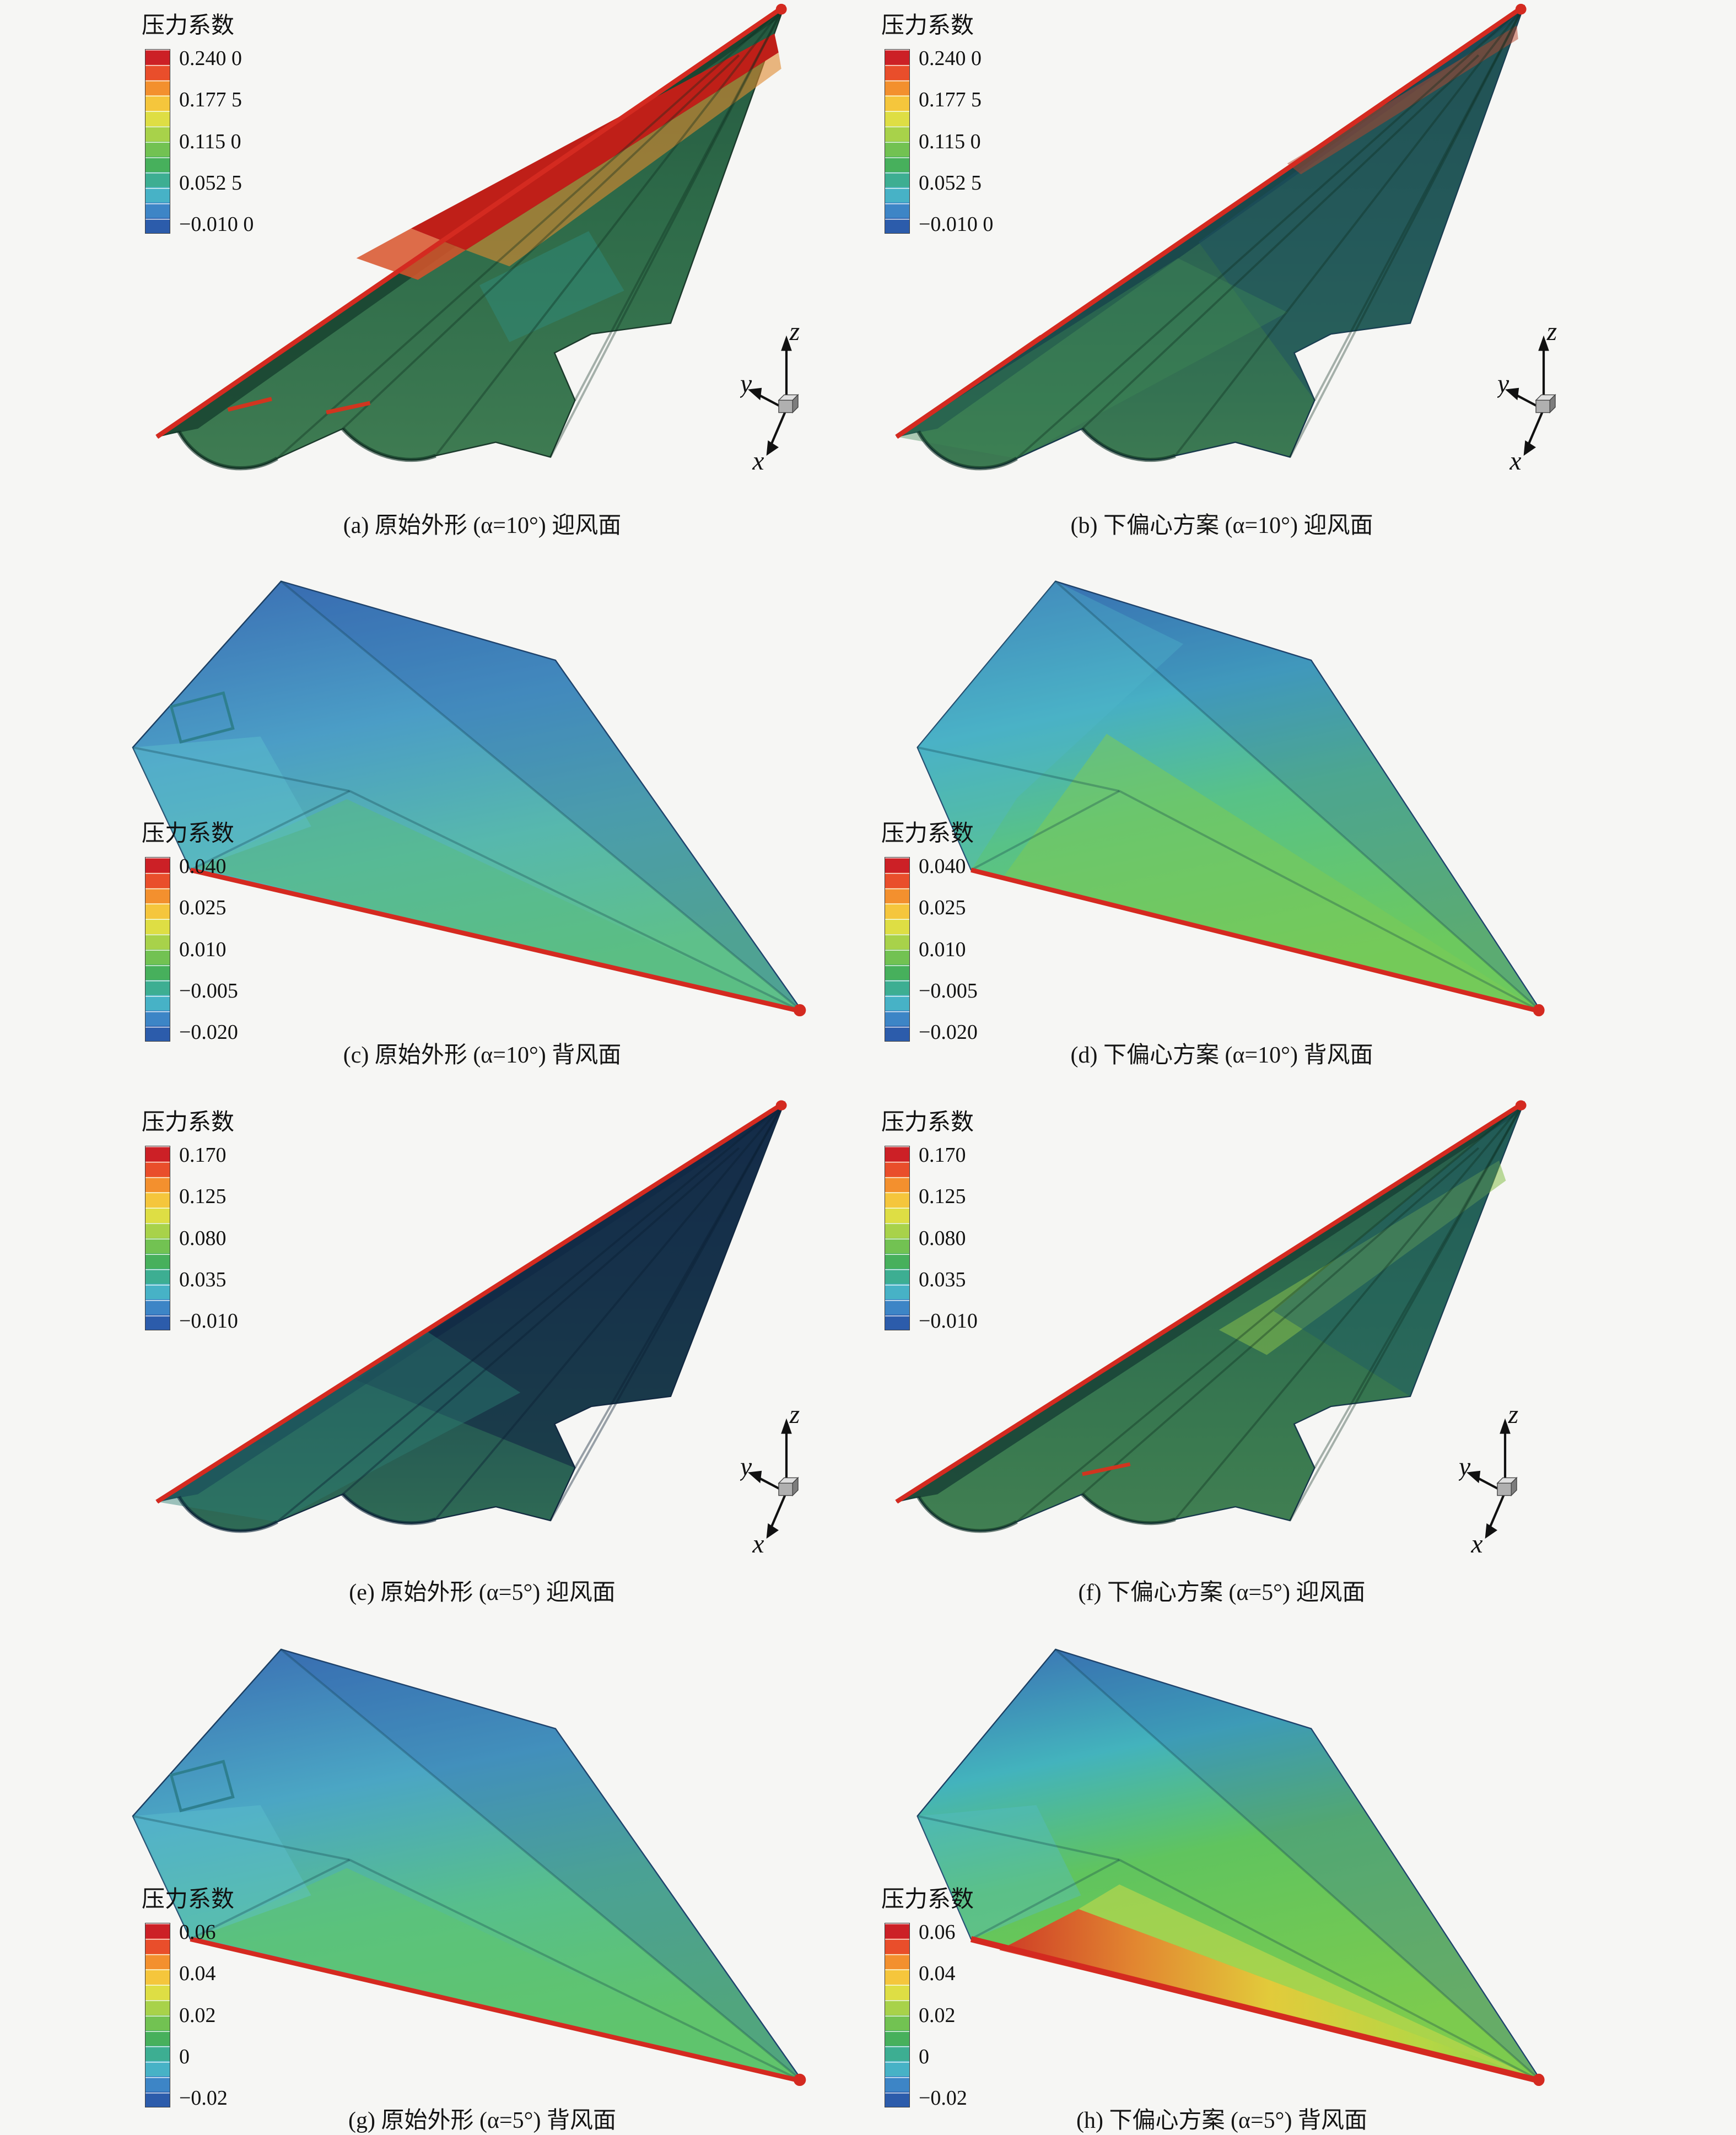  I want to click on colorbar-tick: 0.170, so click(203, 1155).